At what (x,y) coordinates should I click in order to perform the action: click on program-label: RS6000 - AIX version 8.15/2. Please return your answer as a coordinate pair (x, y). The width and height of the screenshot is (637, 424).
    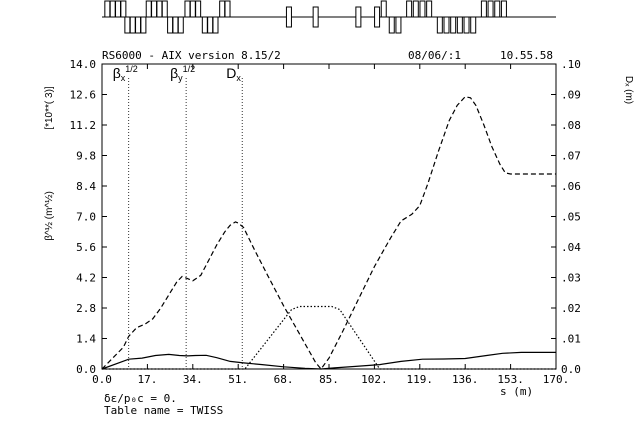
    Looking at the image, I should click on (191, 55).